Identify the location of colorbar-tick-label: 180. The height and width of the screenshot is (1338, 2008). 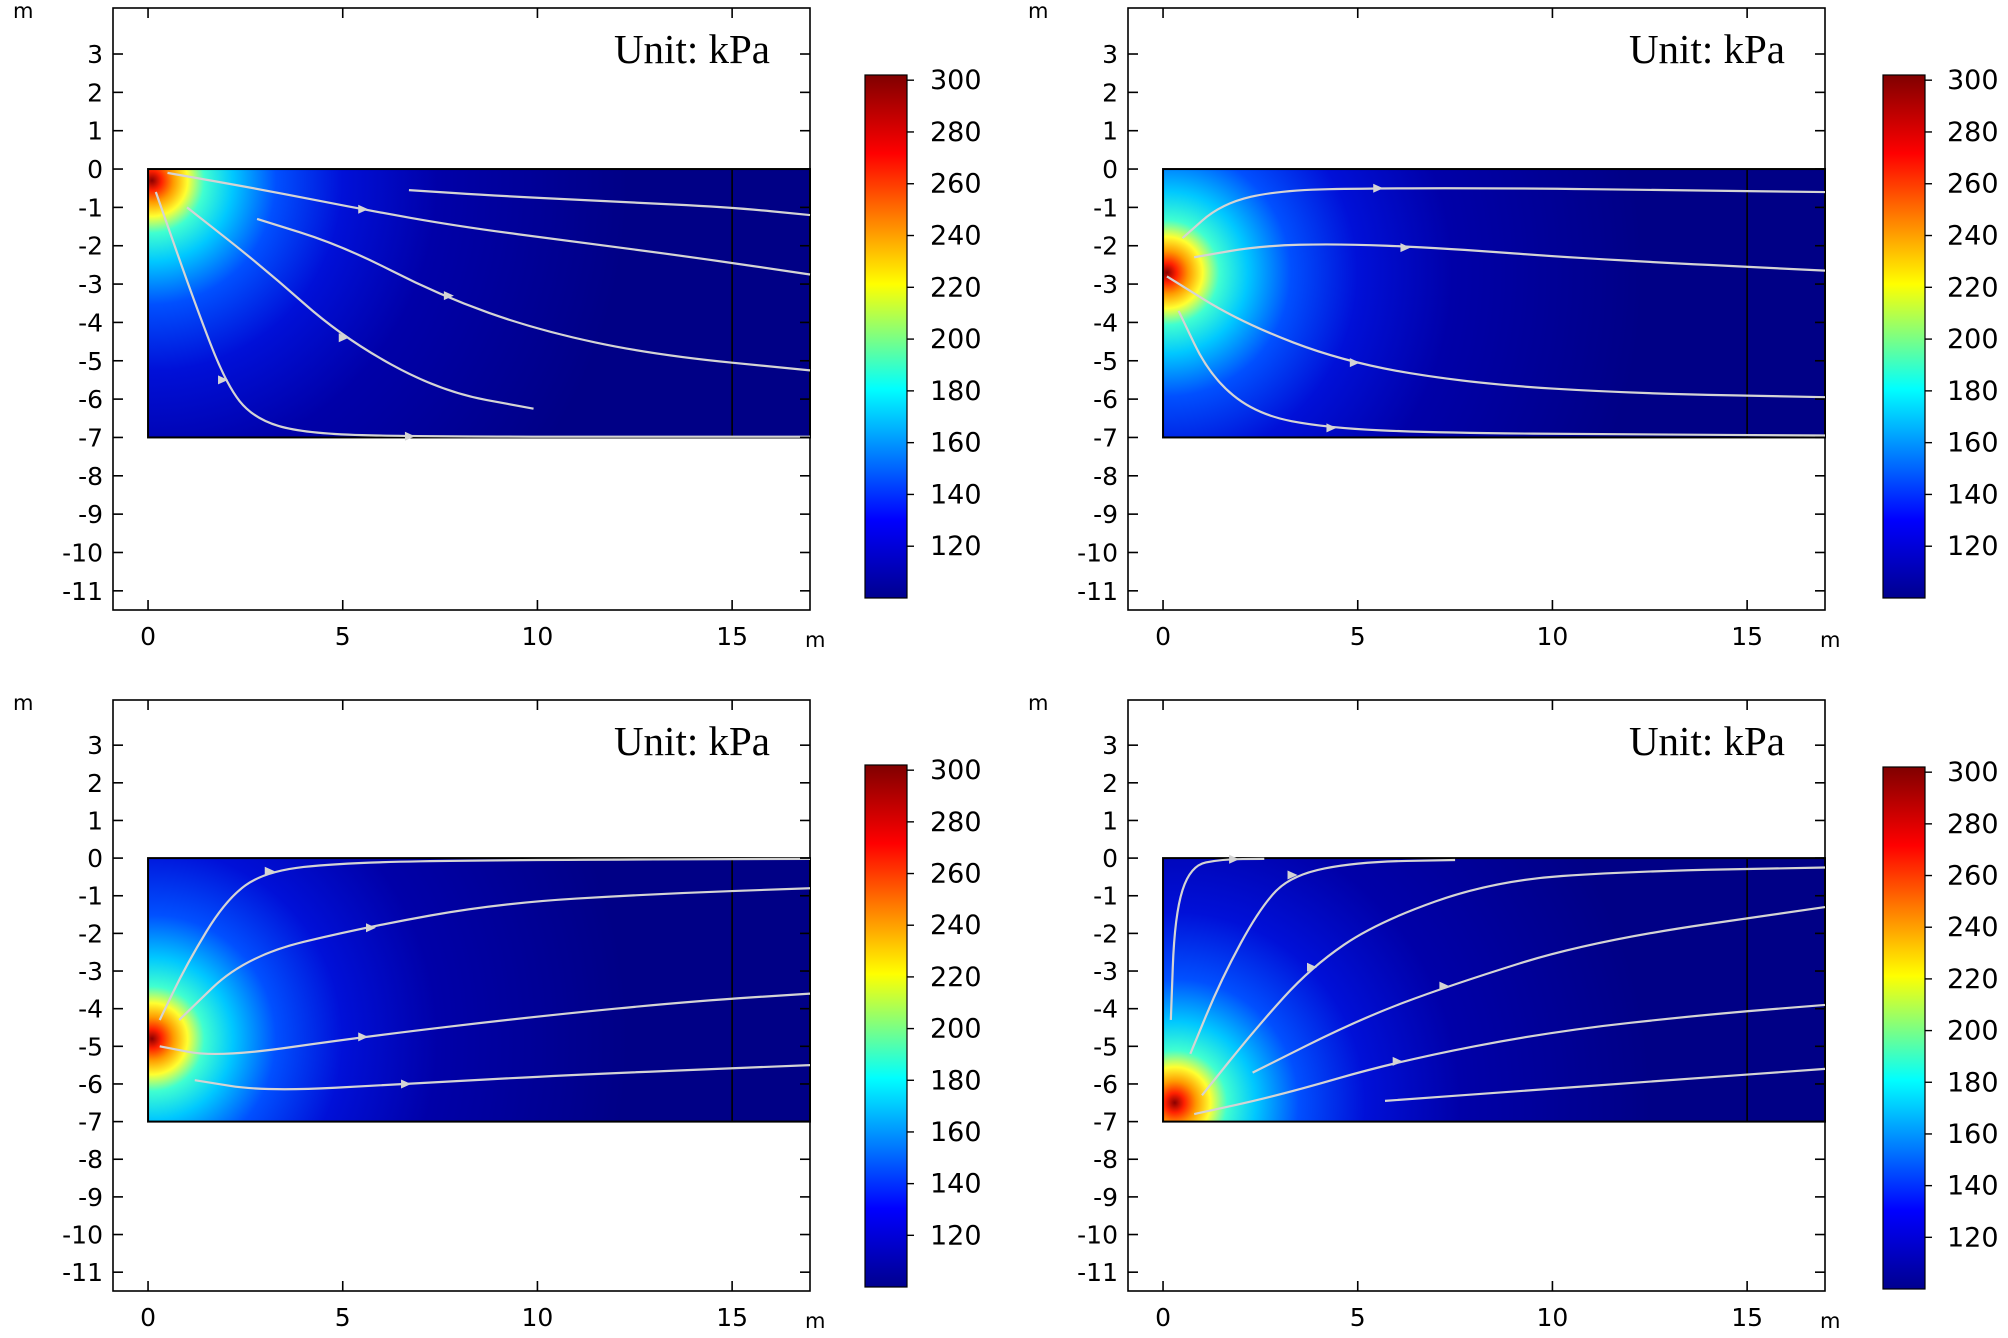
(956, 1080).